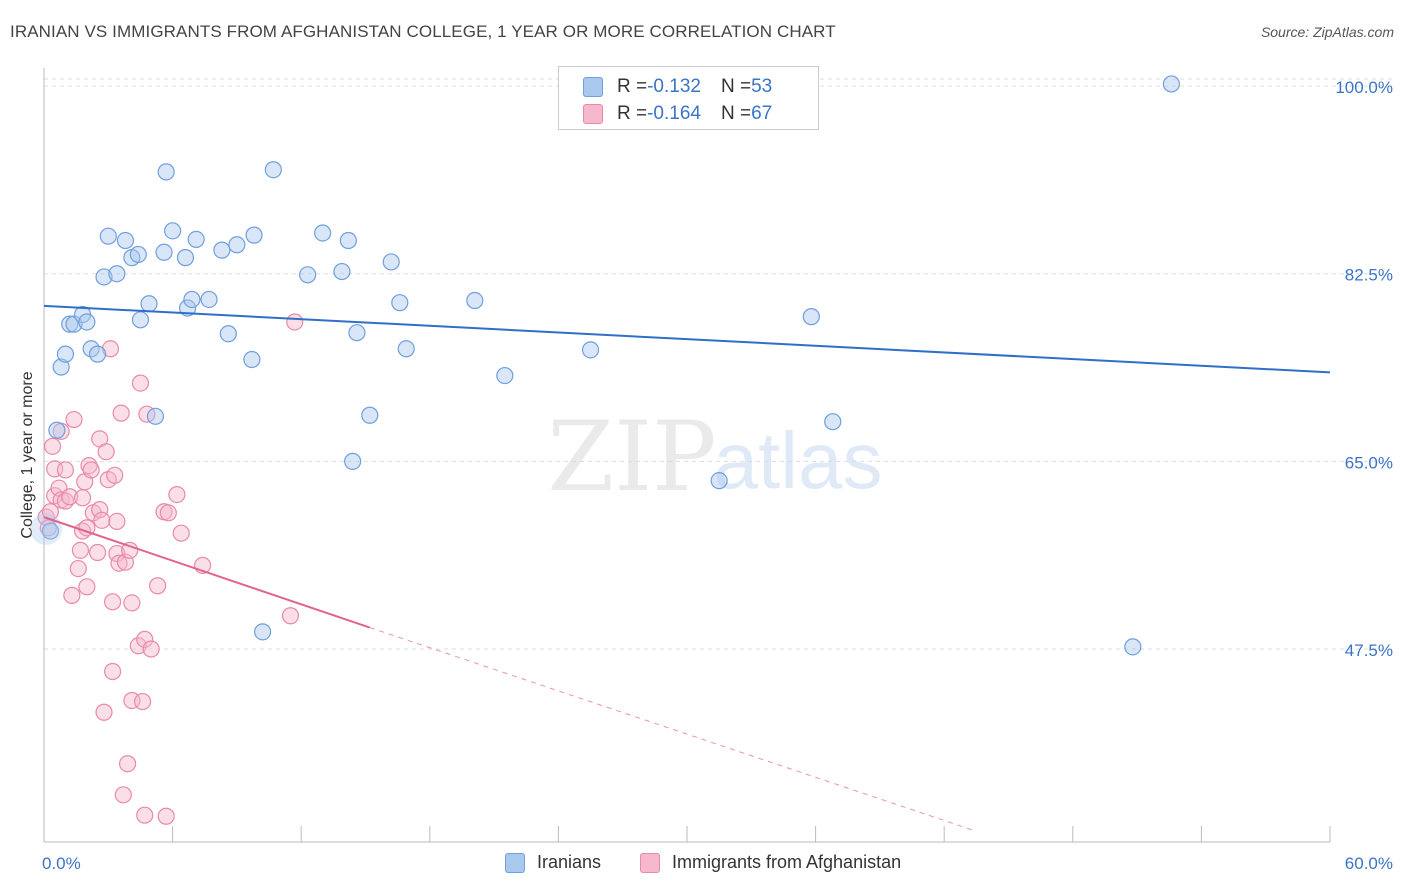  I want to click on series-afghanistan-points, so click(170, 569).